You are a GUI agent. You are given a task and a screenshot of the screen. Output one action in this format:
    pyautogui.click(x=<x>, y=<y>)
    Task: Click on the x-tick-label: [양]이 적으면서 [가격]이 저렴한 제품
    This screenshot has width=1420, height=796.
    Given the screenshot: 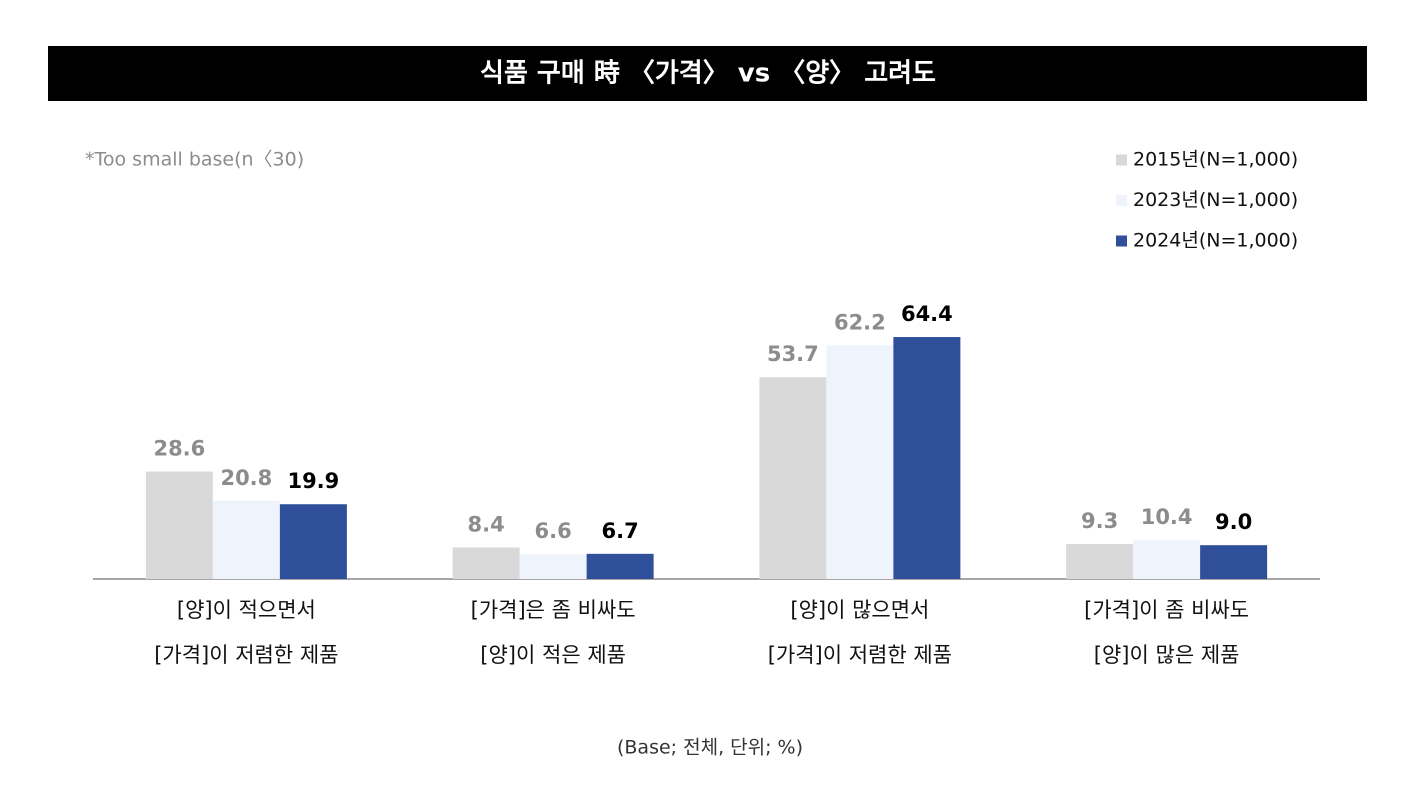 What is the action you would take?
    pyautogui.click(x=246, y=632)
    